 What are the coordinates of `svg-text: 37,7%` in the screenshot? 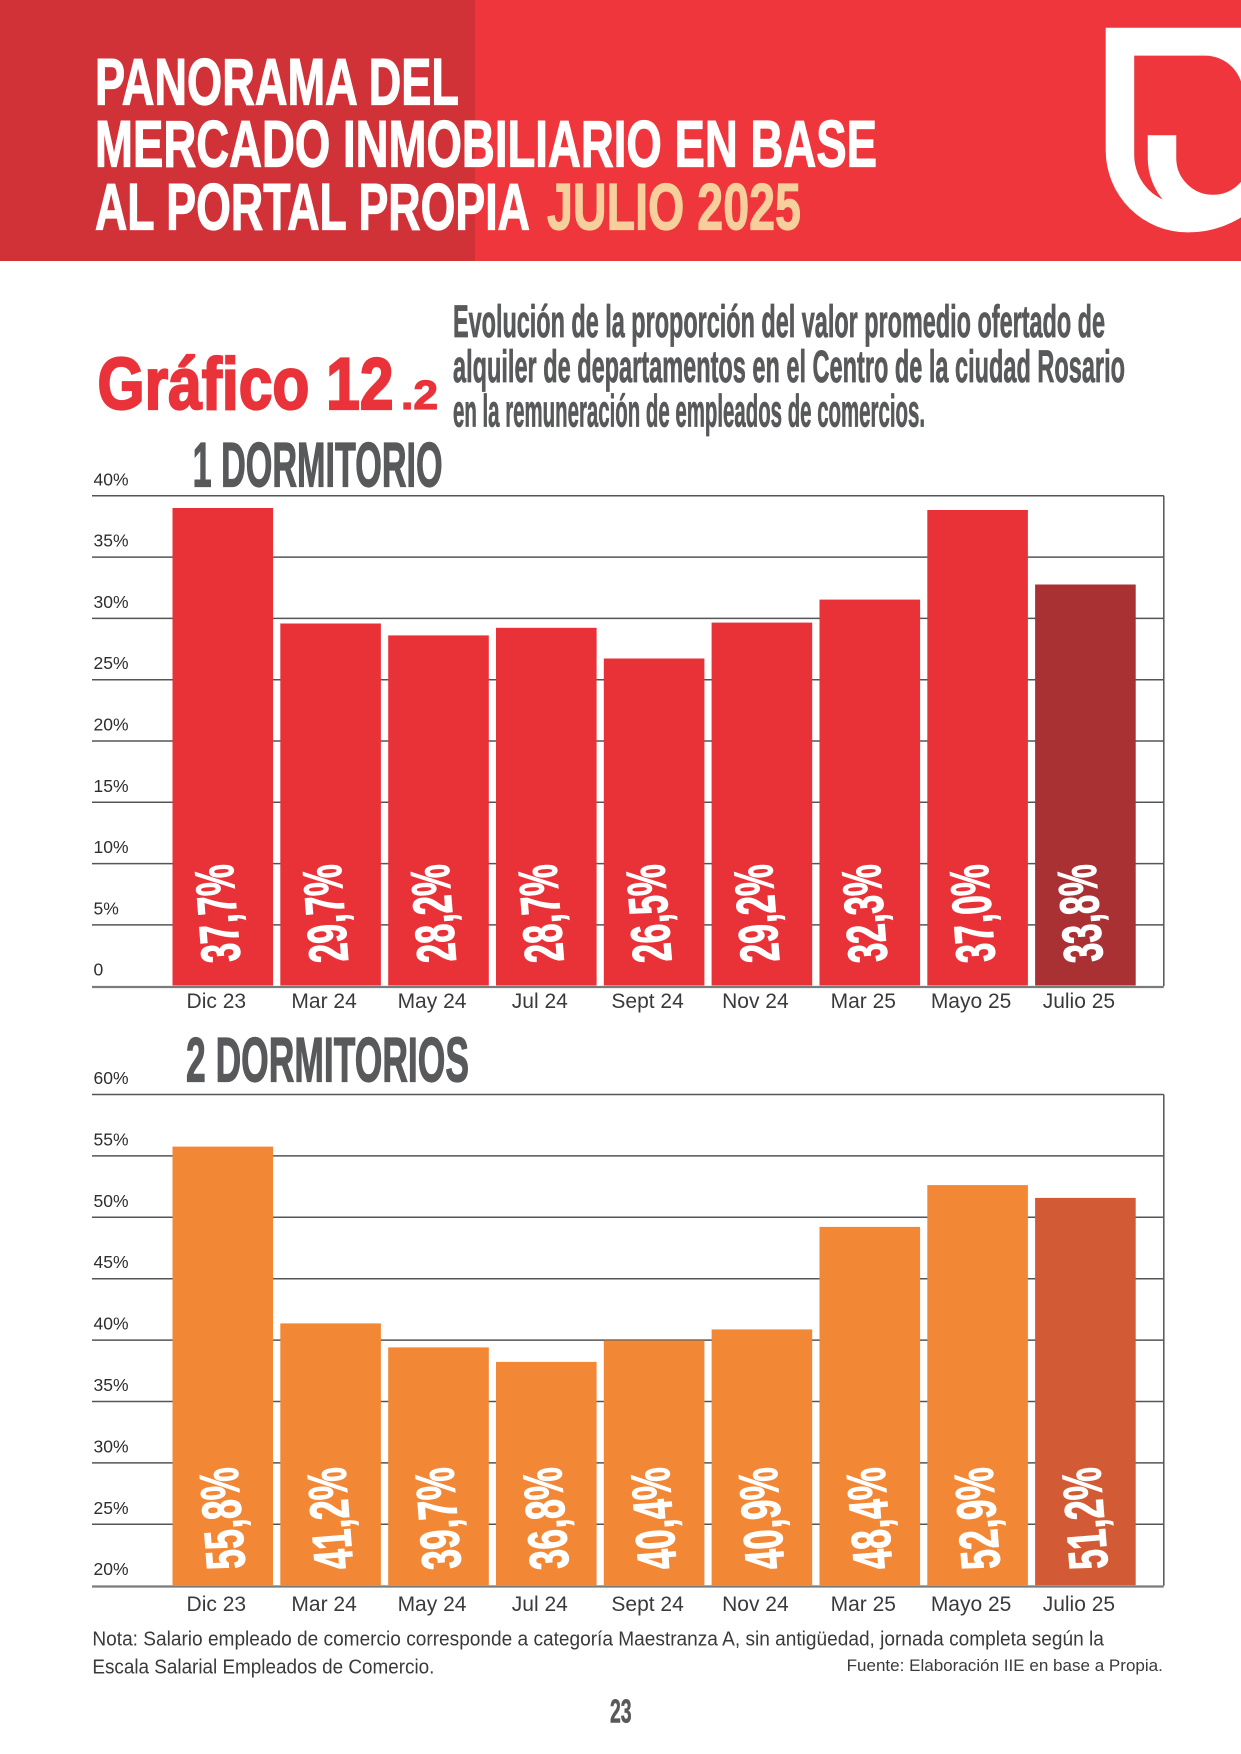 It's located at (217, 913).